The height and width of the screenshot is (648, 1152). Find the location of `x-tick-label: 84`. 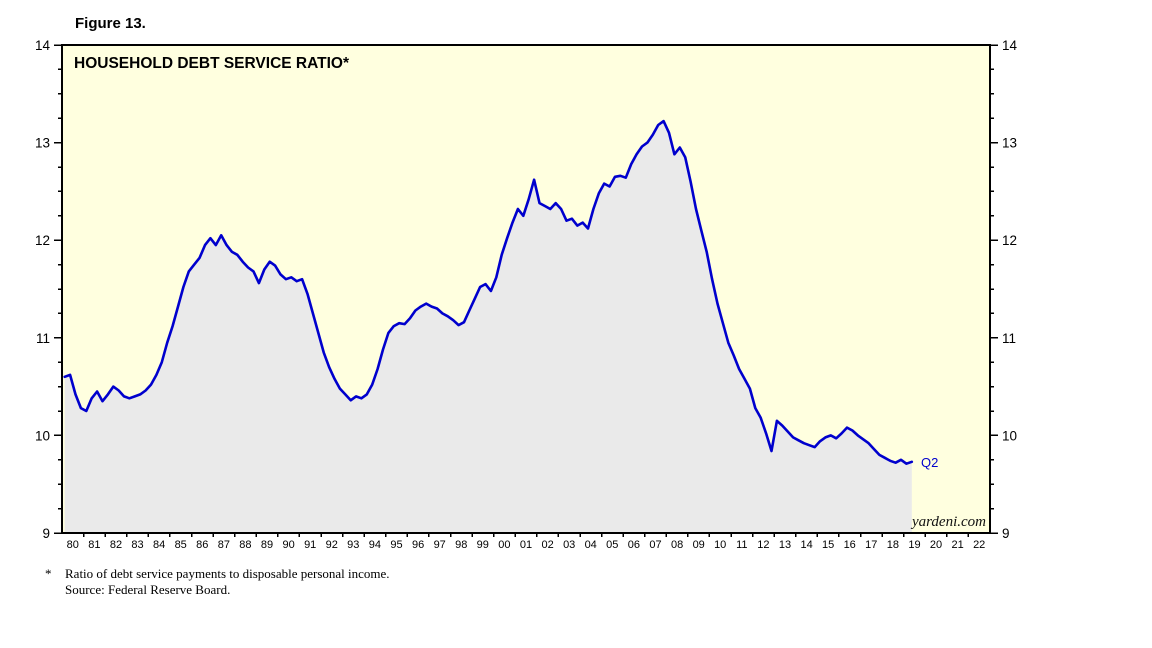

x-tick-label: 84 is located at coordinates (159, 545).